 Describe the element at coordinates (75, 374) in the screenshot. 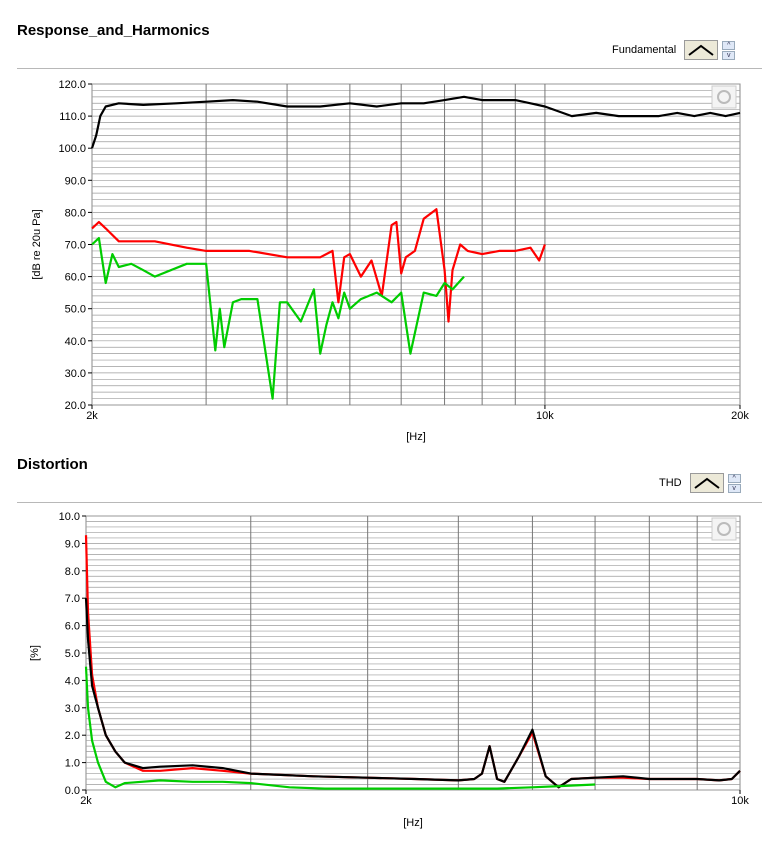

I see `y-tick-label: 30.0` at that location.